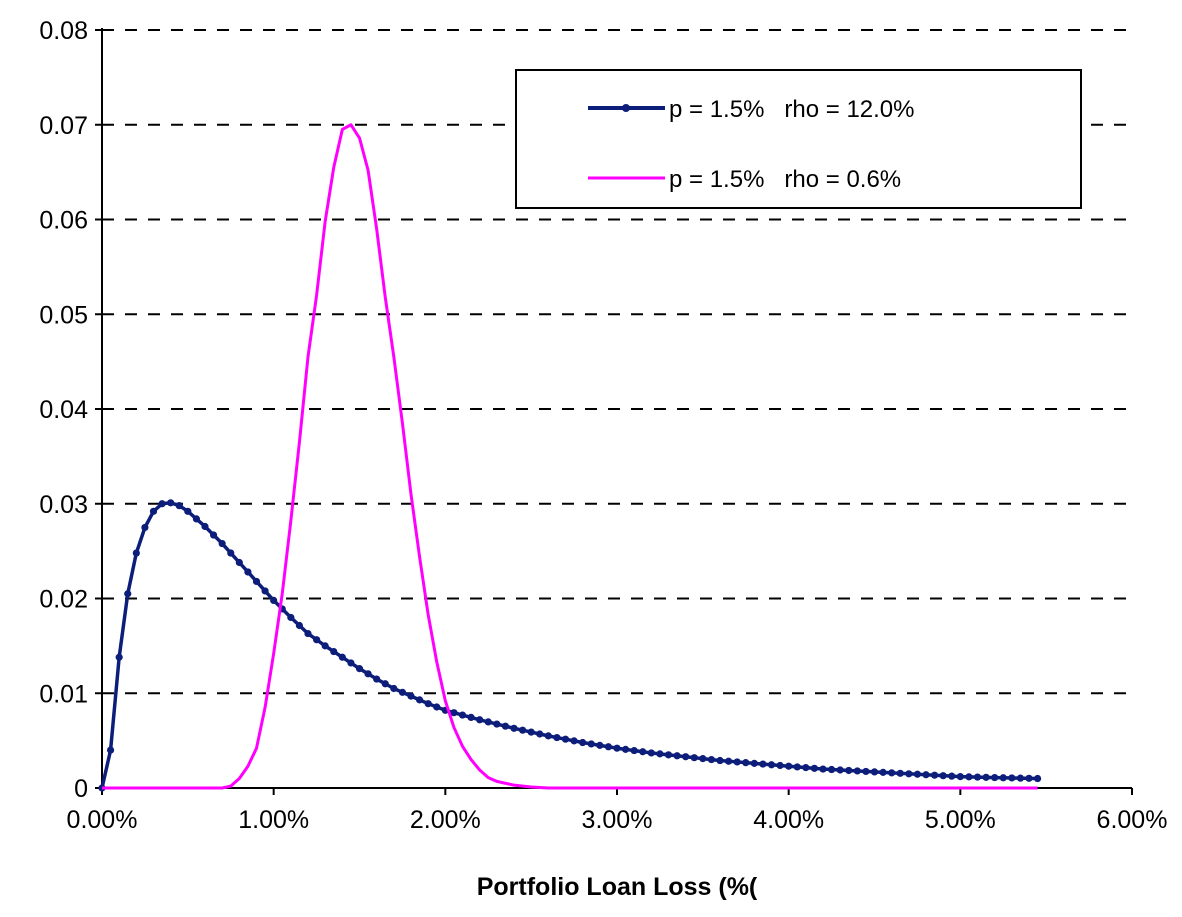  Describe the element at coordinates (63, 221) in the screenshot. I see `y-tick-label: 0.06` at that location.